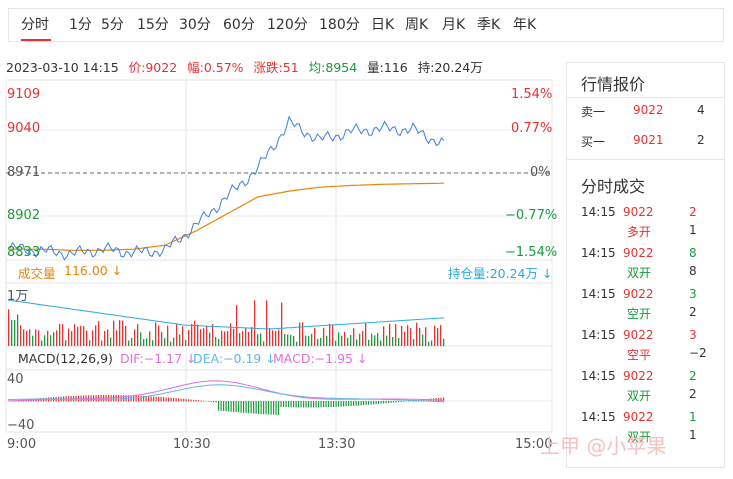  I want to click on tab-fenshi: 分时, so click(35, 25).